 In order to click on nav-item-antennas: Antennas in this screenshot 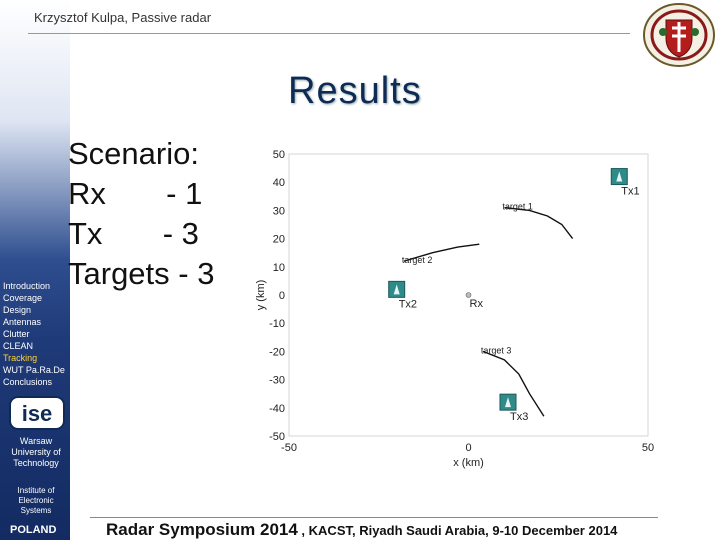, I will do `click(22, 322)`.